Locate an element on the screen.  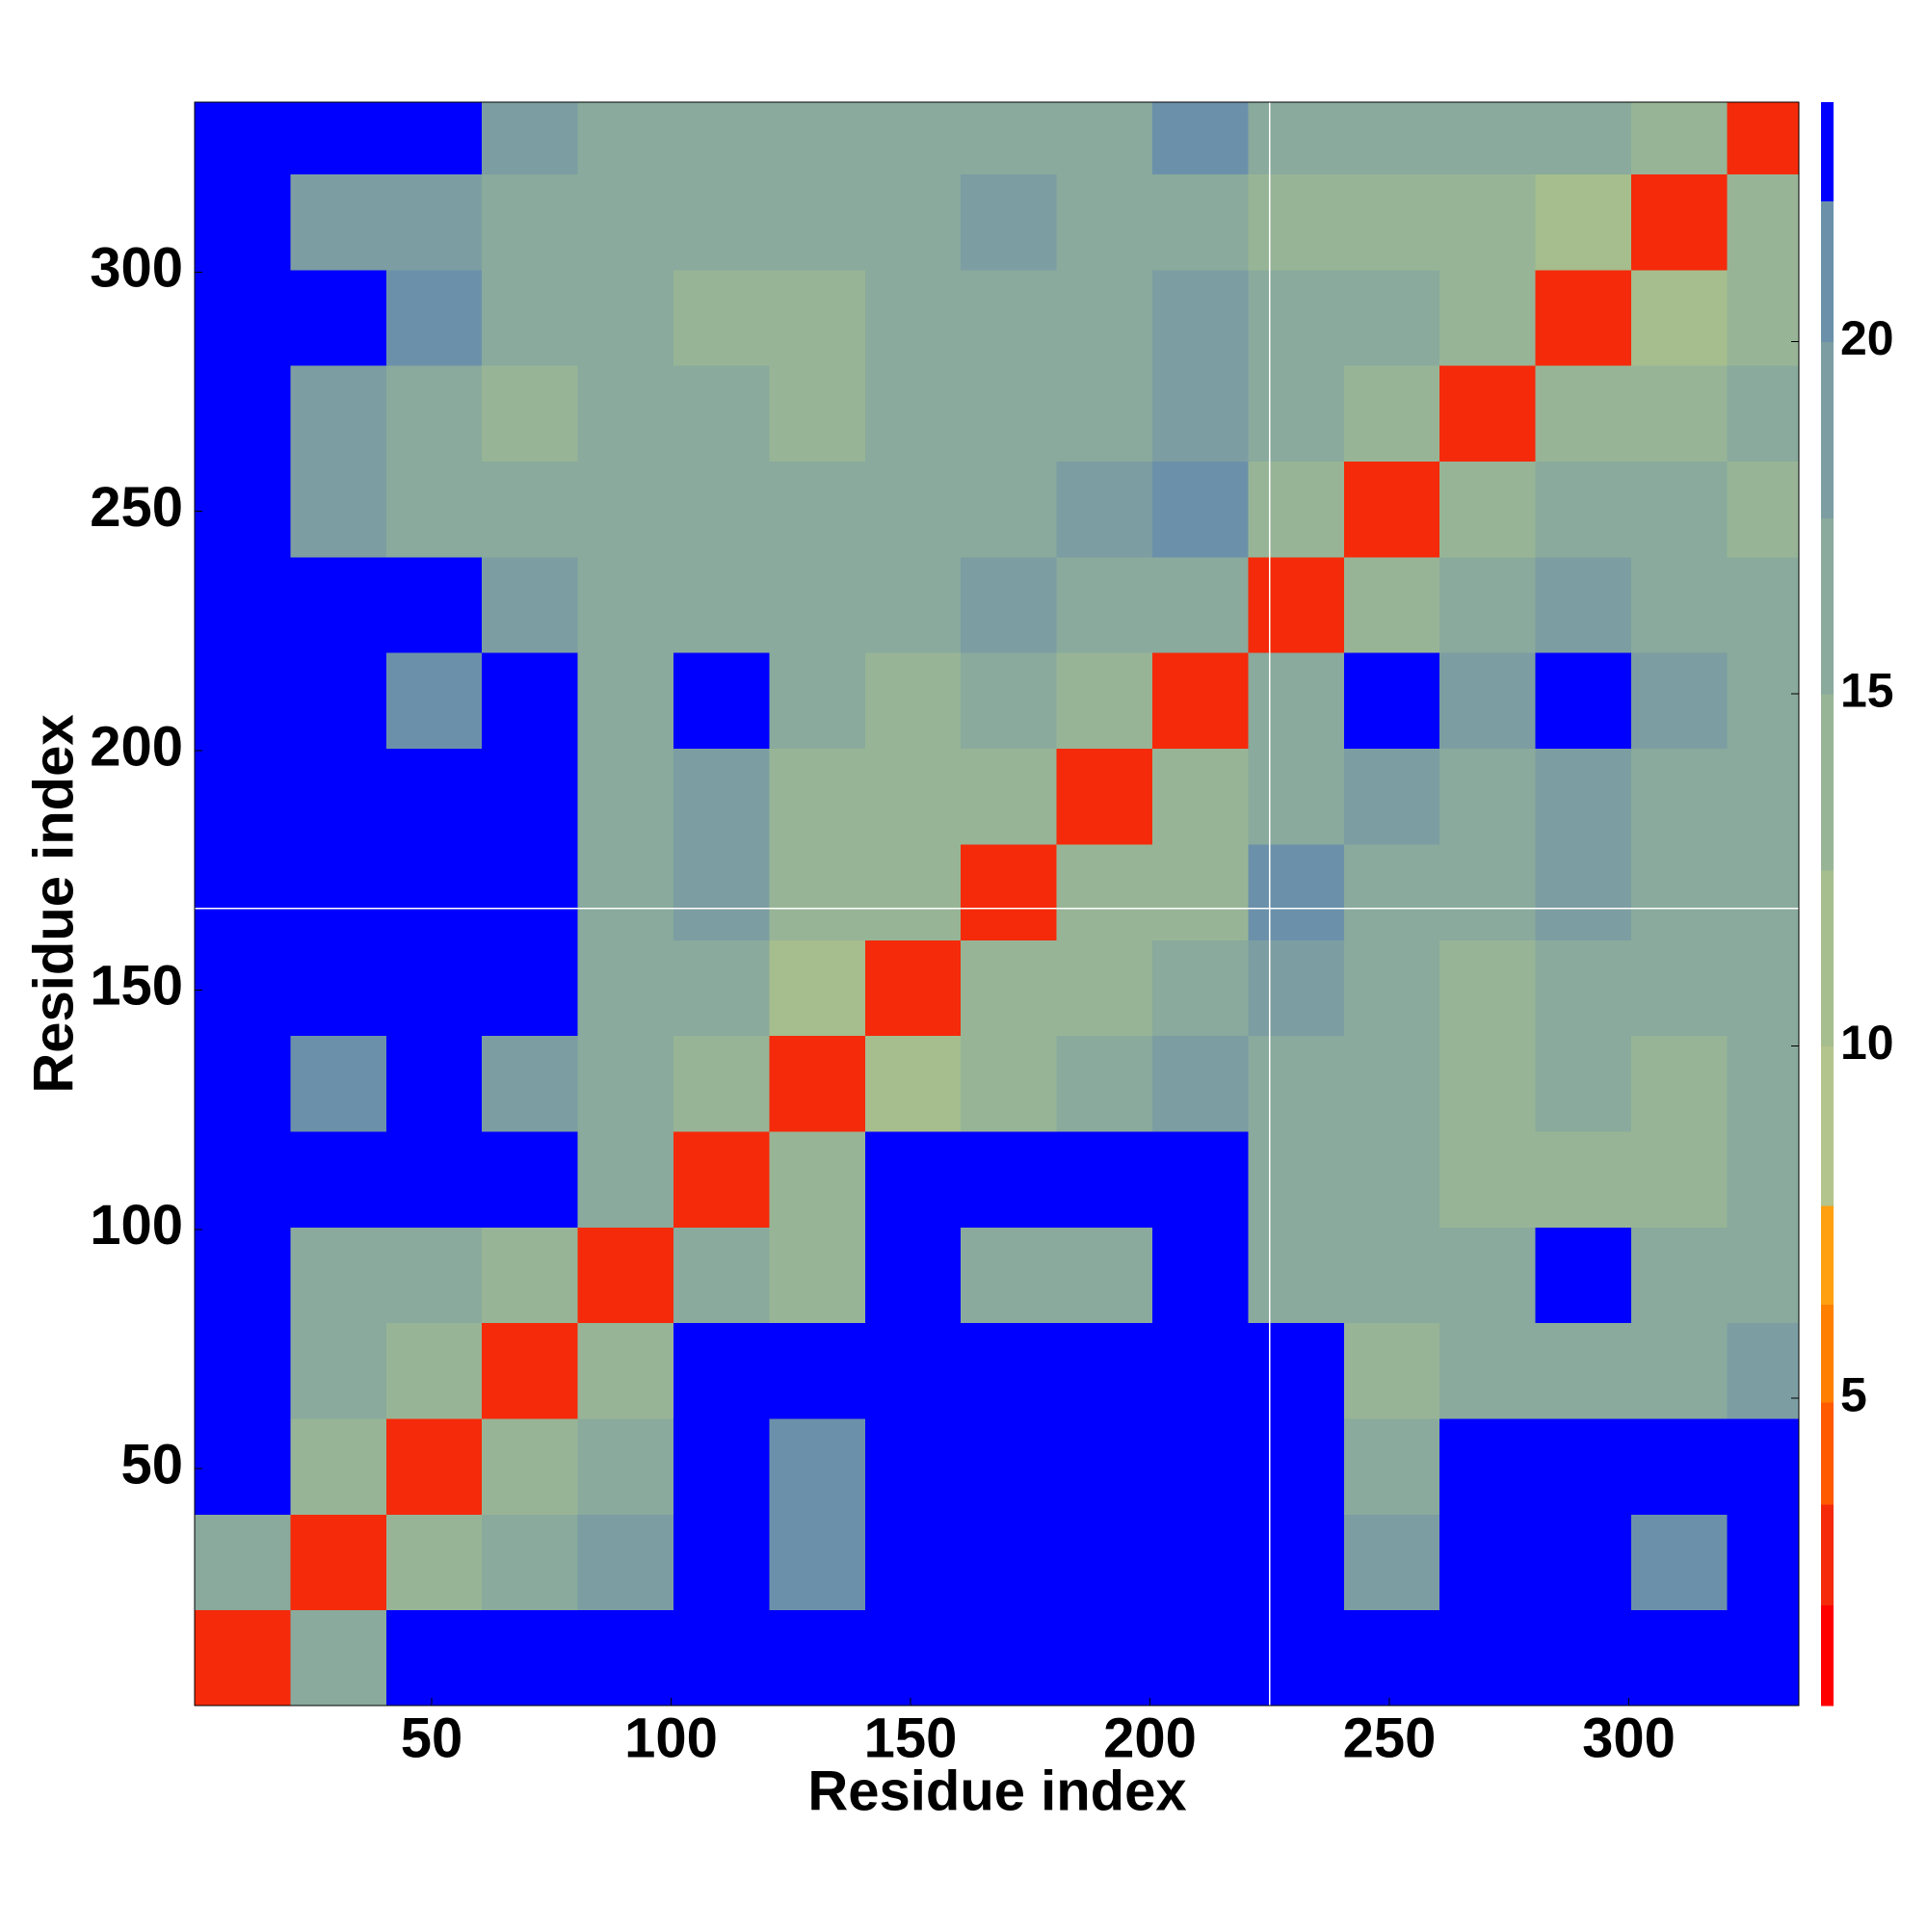
y-axis-label: Residue index is located at coordinates (53, 903).